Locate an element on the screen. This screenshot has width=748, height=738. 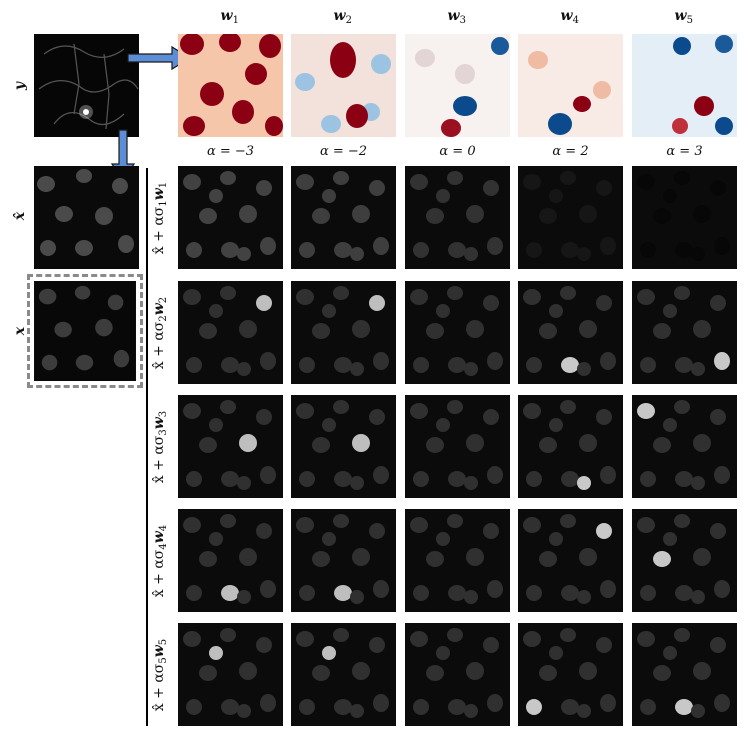
grid-tile-r3-c4 is located at coordinates (570, 446).